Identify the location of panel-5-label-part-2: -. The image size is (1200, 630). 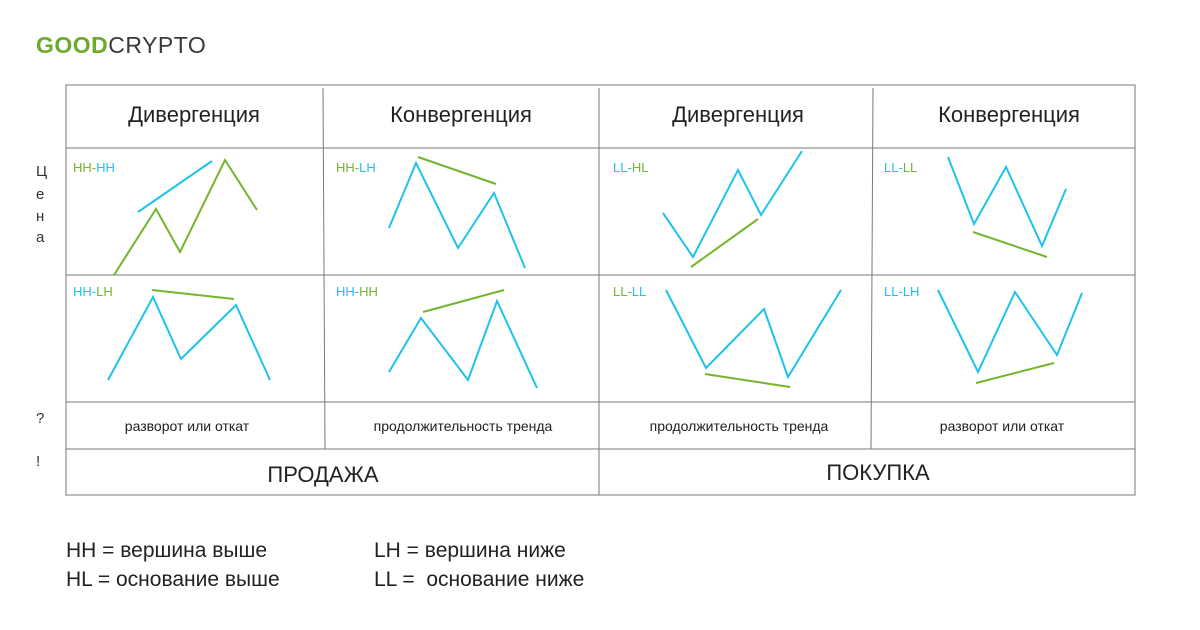
(94, 291).